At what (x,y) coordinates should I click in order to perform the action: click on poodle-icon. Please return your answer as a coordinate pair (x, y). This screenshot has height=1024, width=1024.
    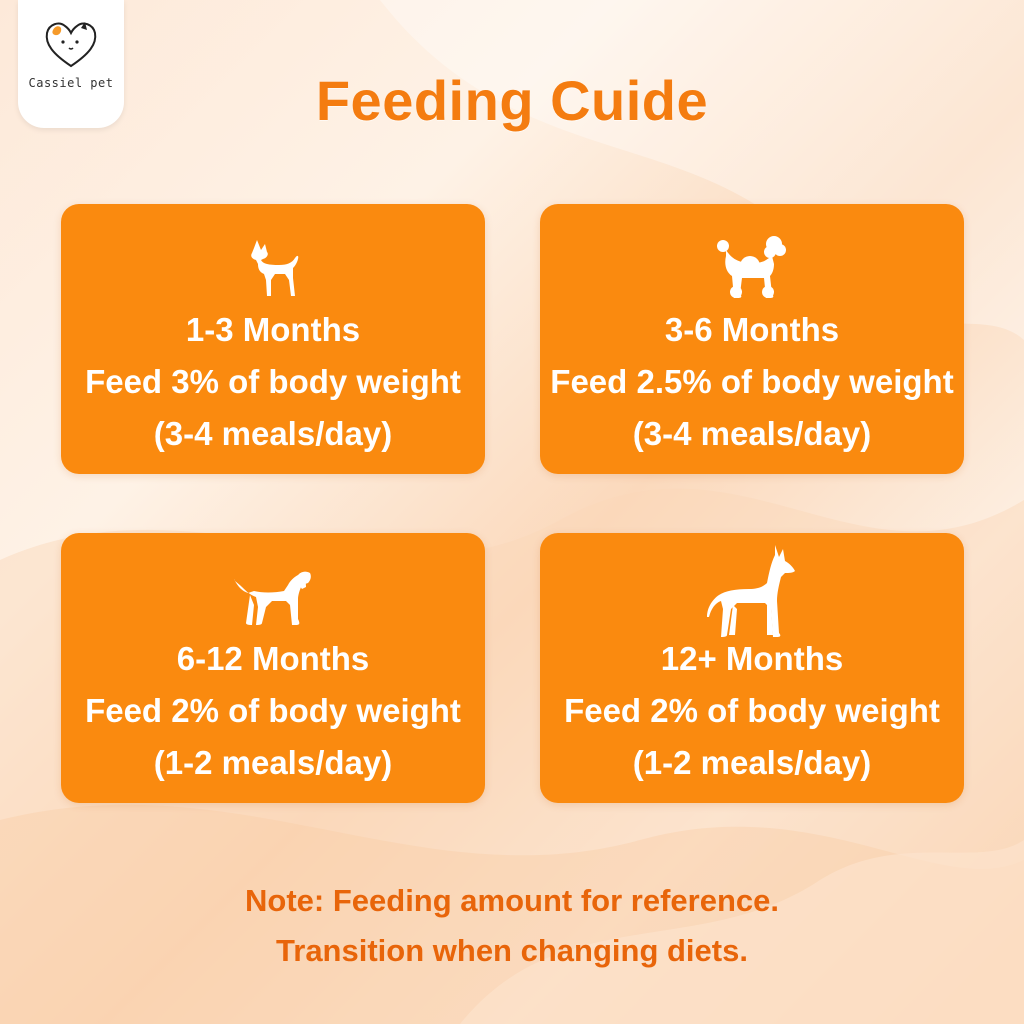
    Looking at the image, I should click on (751, 267).